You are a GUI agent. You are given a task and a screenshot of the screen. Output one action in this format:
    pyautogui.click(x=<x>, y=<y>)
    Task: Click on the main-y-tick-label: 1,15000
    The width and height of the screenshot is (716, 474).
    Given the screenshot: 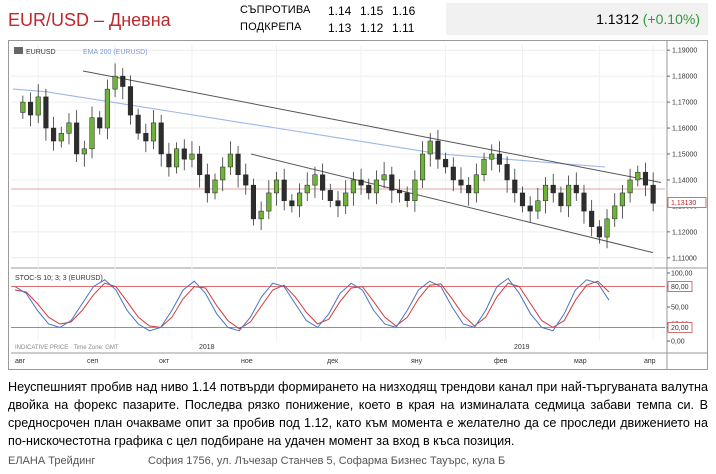 What is the action you would take?
    pyautogui.click(x=684, y=155)
    